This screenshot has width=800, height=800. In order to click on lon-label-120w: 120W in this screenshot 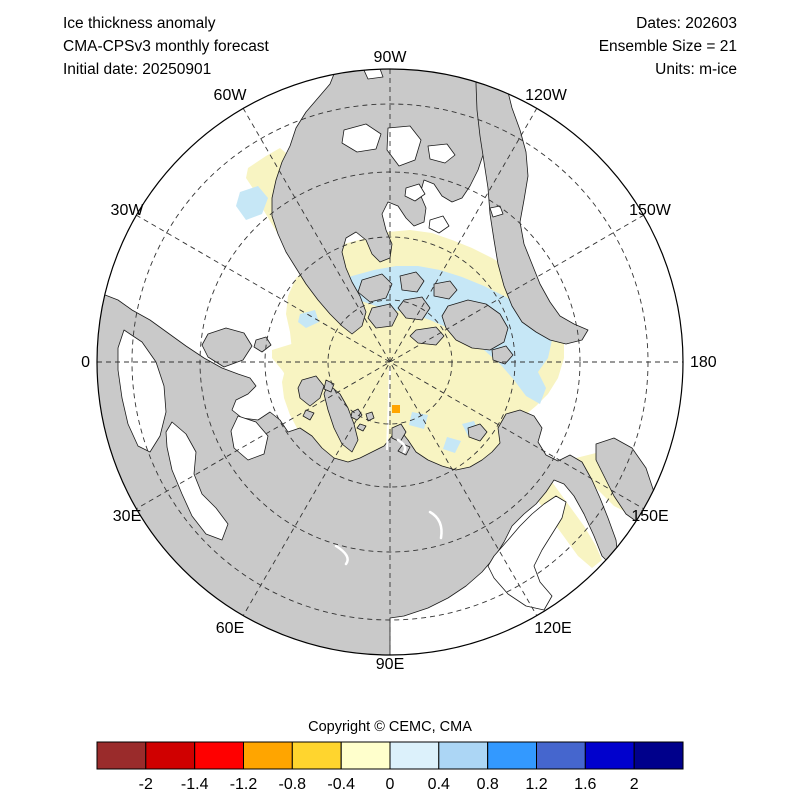, I will do `click(546, 95)`.